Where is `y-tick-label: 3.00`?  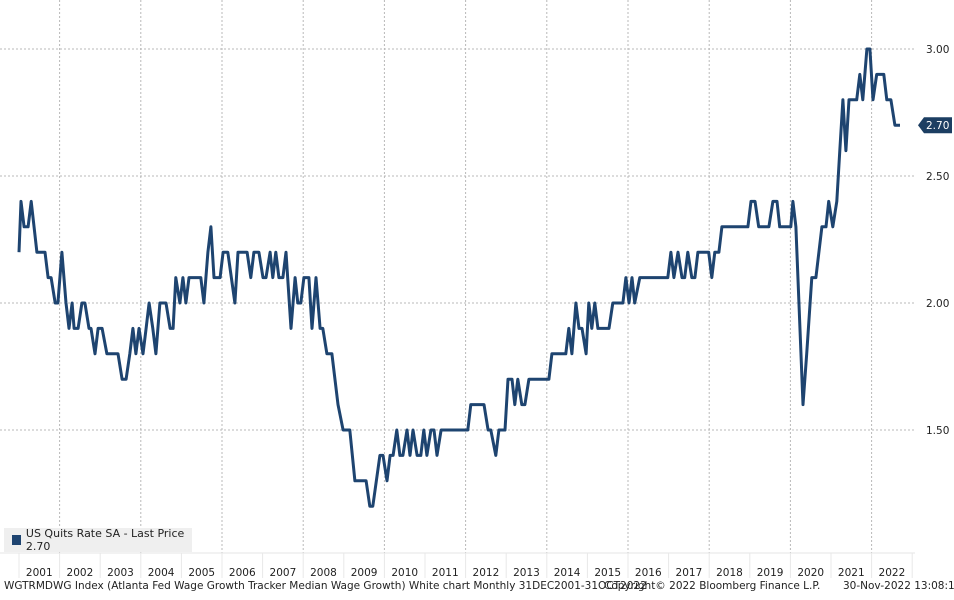 y-tick-label: 3.00 is located at coordinates (937, 50).